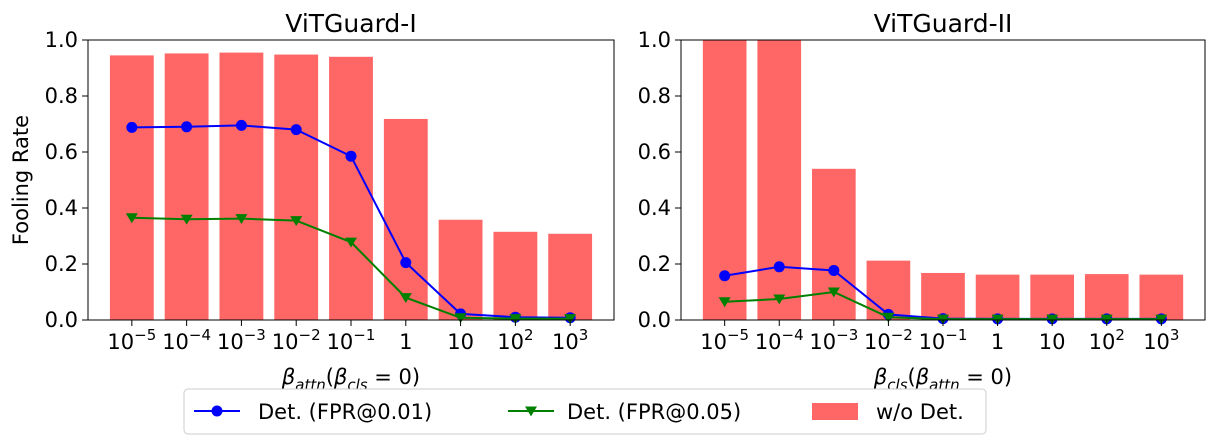  I want to click on y-axis-label: Fooling Rate, so click(21, 180).